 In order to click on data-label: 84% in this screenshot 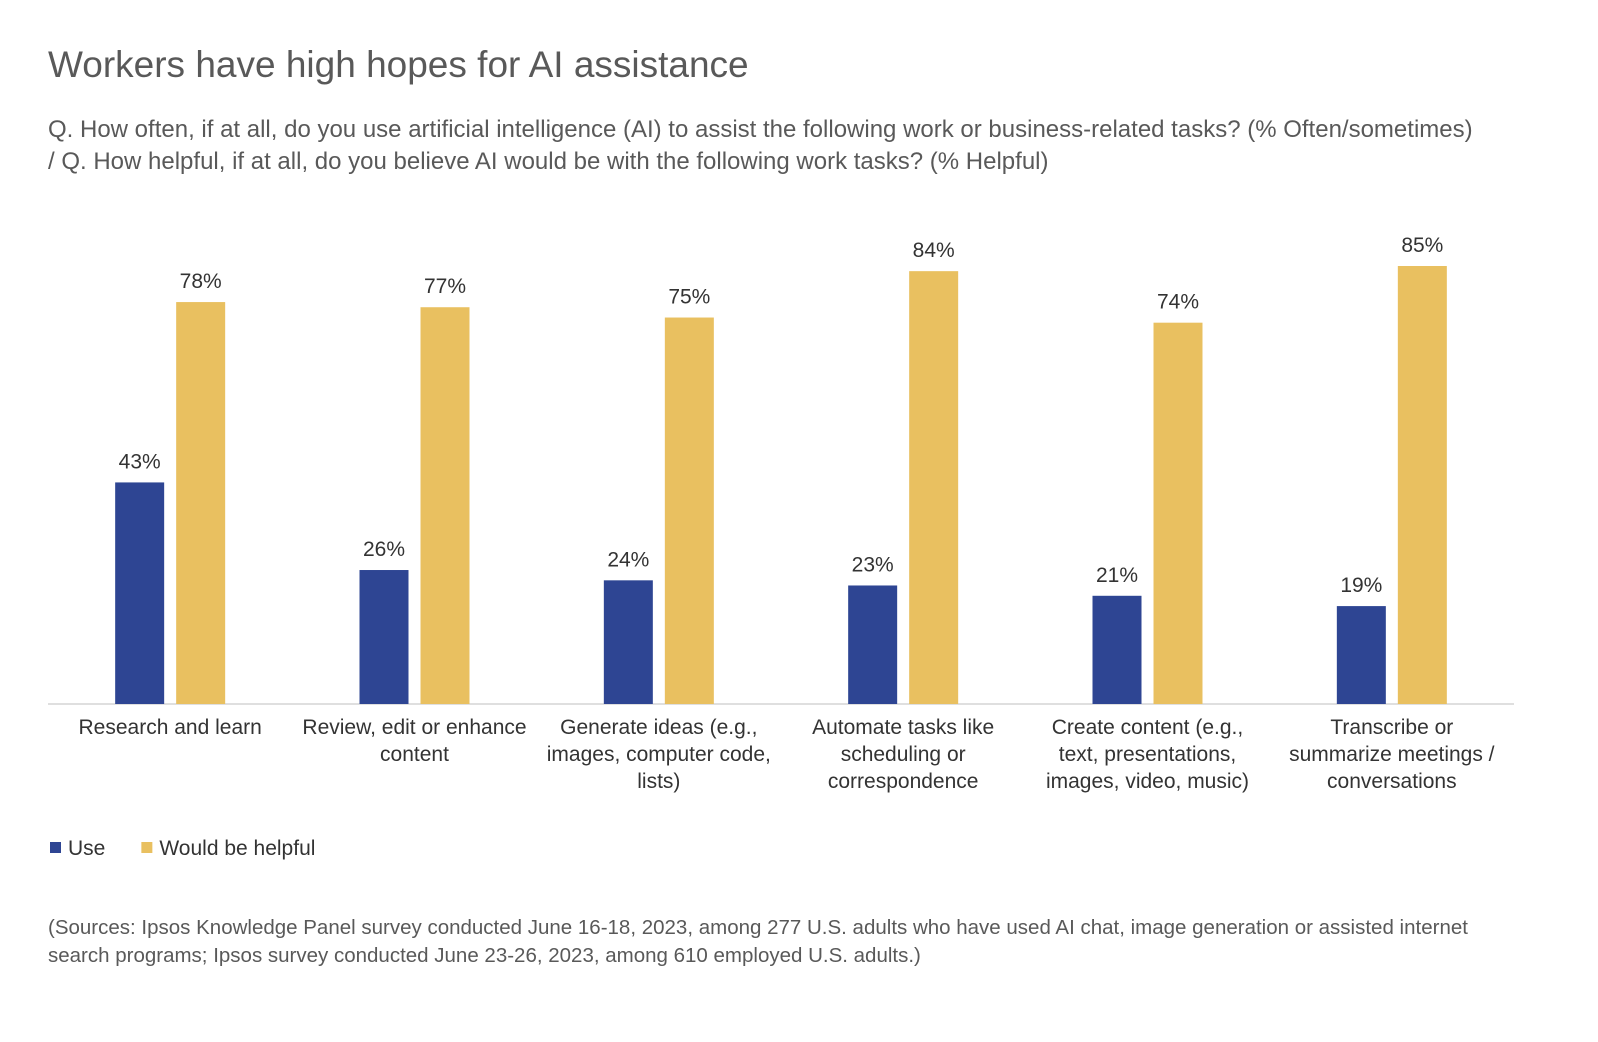, I will do `click(934, 250)`.